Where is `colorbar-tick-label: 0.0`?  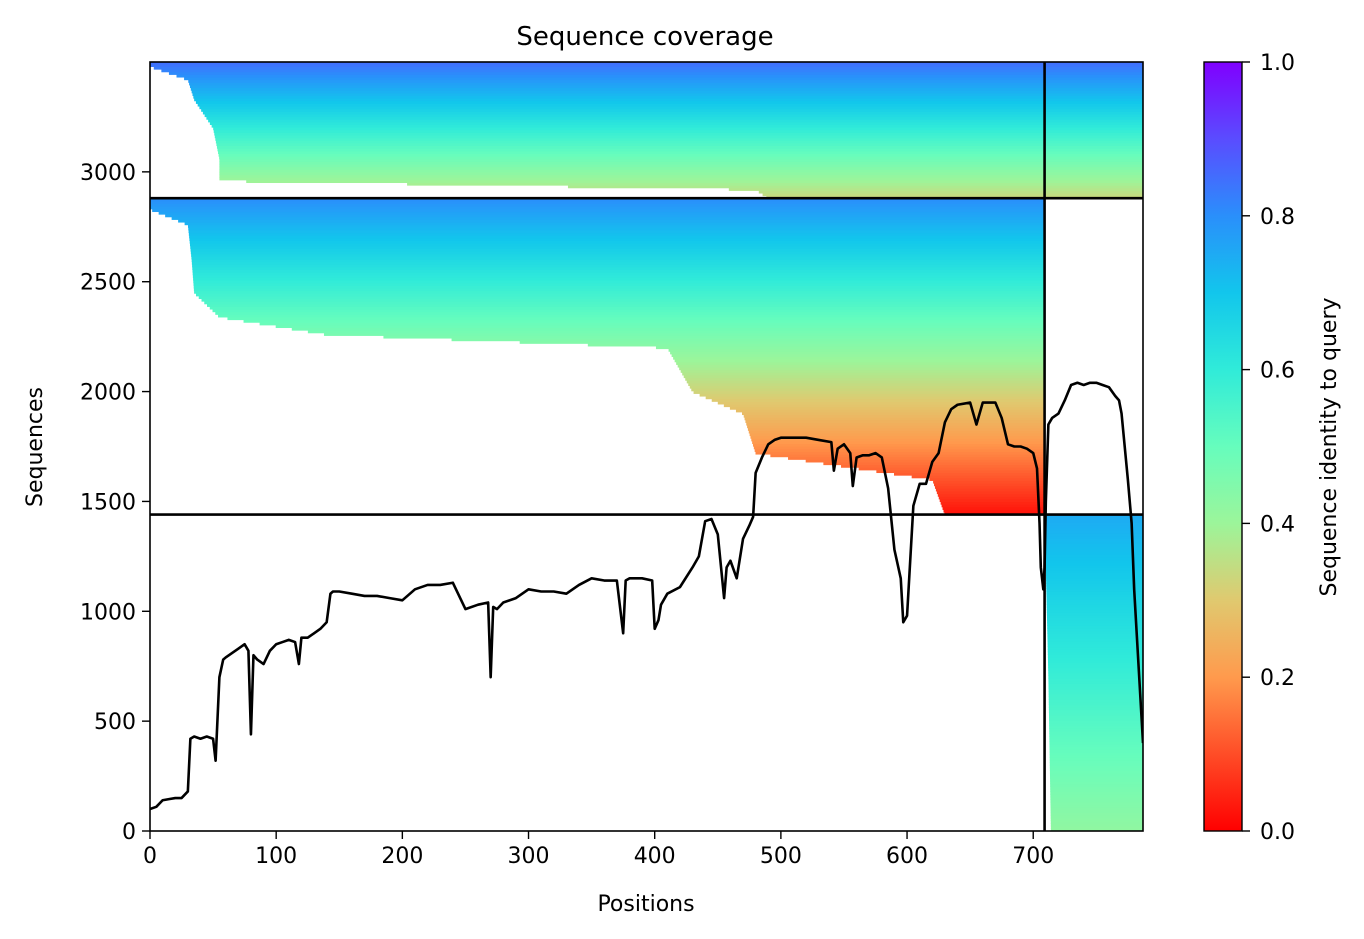
colorbar-tick-label: 0.0 is located at coordinates (1277, 832).